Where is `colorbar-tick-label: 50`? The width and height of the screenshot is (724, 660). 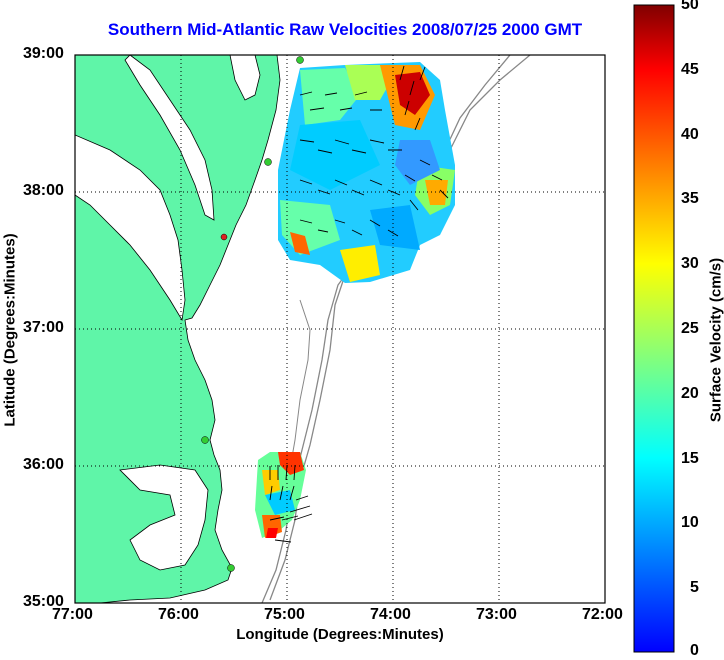 colorbar-tick-label: 50 is located at coordinates (690, 7).